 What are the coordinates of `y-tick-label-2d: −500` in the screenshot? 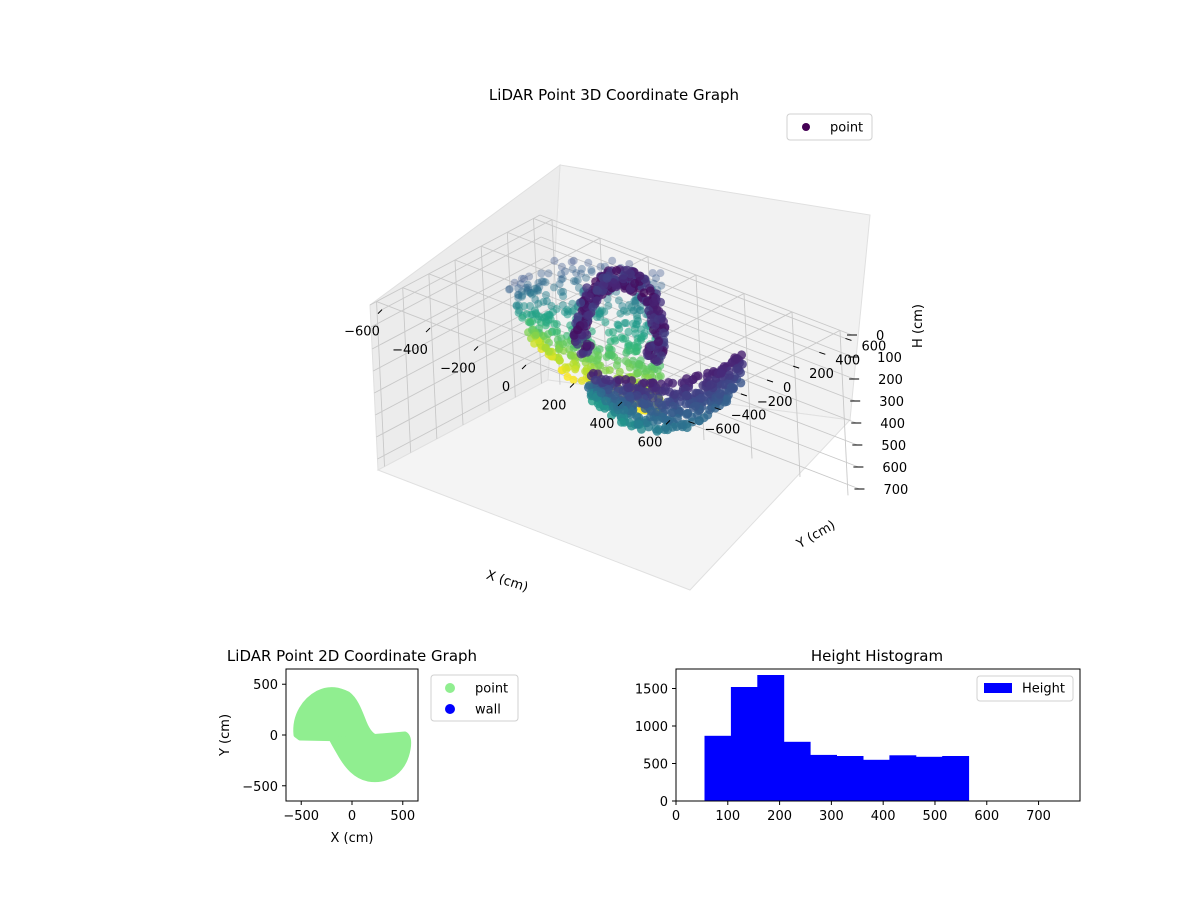 It's located at (260, 787).